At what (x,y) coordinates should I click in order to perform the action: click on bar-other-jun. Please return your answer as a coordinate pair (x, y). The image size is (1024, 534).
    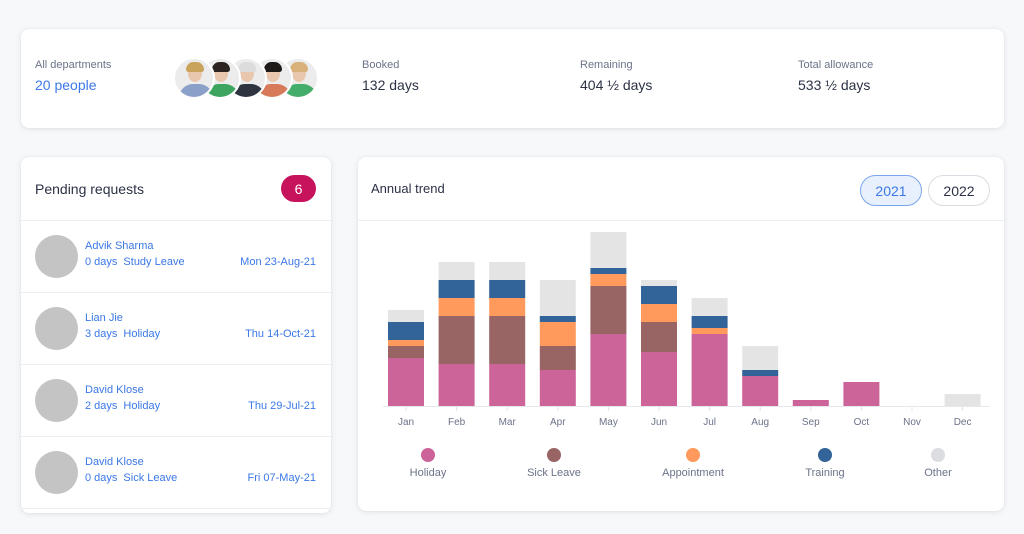
    Looking at the image, I should click on (659, 283).